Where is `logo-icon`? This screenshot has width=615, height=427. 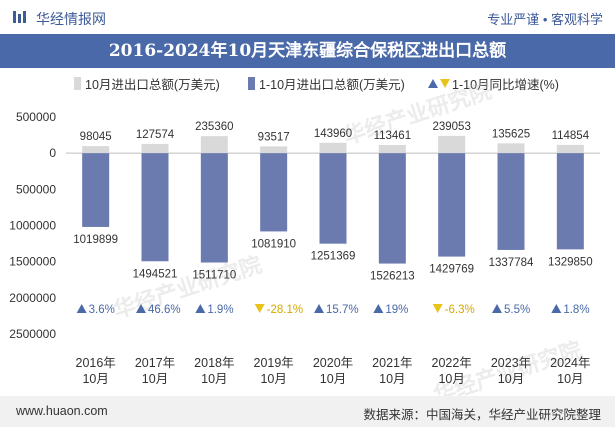 logo-icon is located at coordinates (19, 17).